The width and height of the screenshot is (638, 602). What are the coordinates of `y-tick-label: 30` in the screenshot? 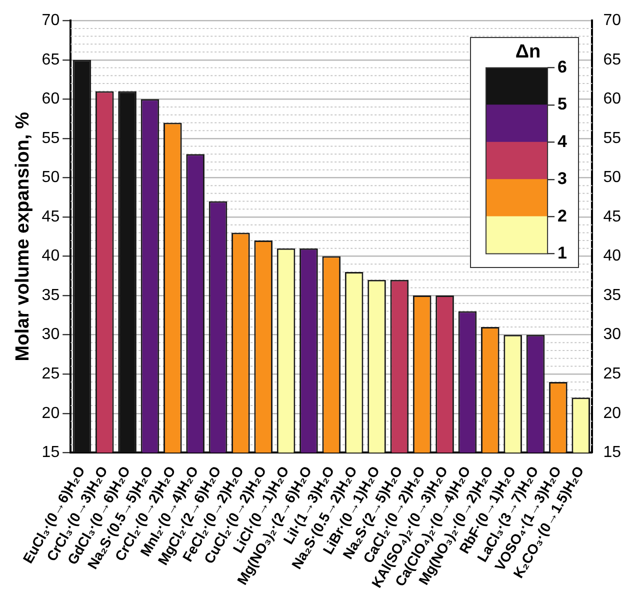 It's located at (51, 335).